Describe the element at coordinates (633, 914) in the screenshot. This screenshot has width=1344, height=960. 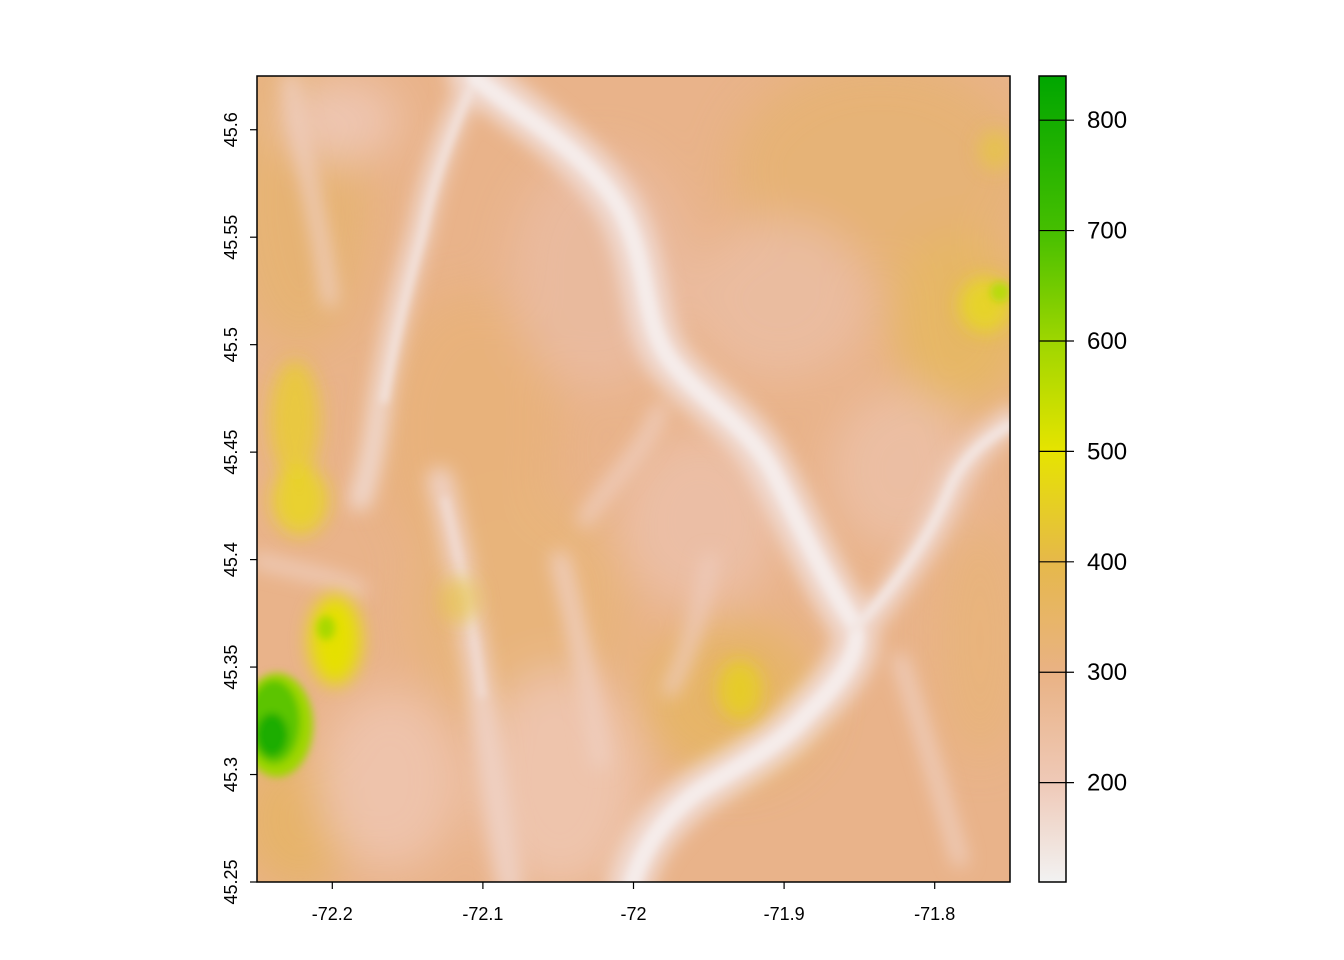
I see `x-tick-label: -72` at that location.